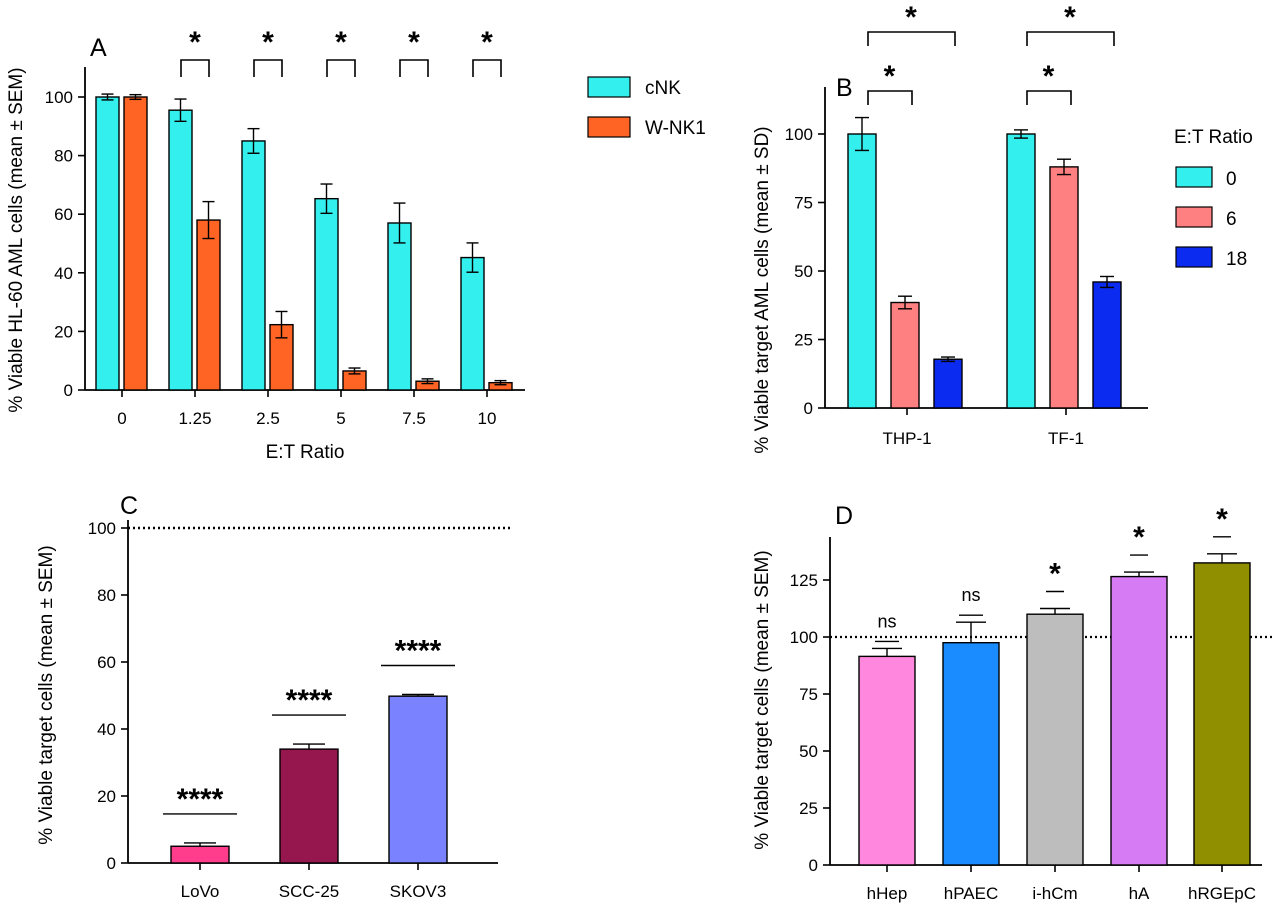  I want to click on panel-letter: A, so click(98, 48).